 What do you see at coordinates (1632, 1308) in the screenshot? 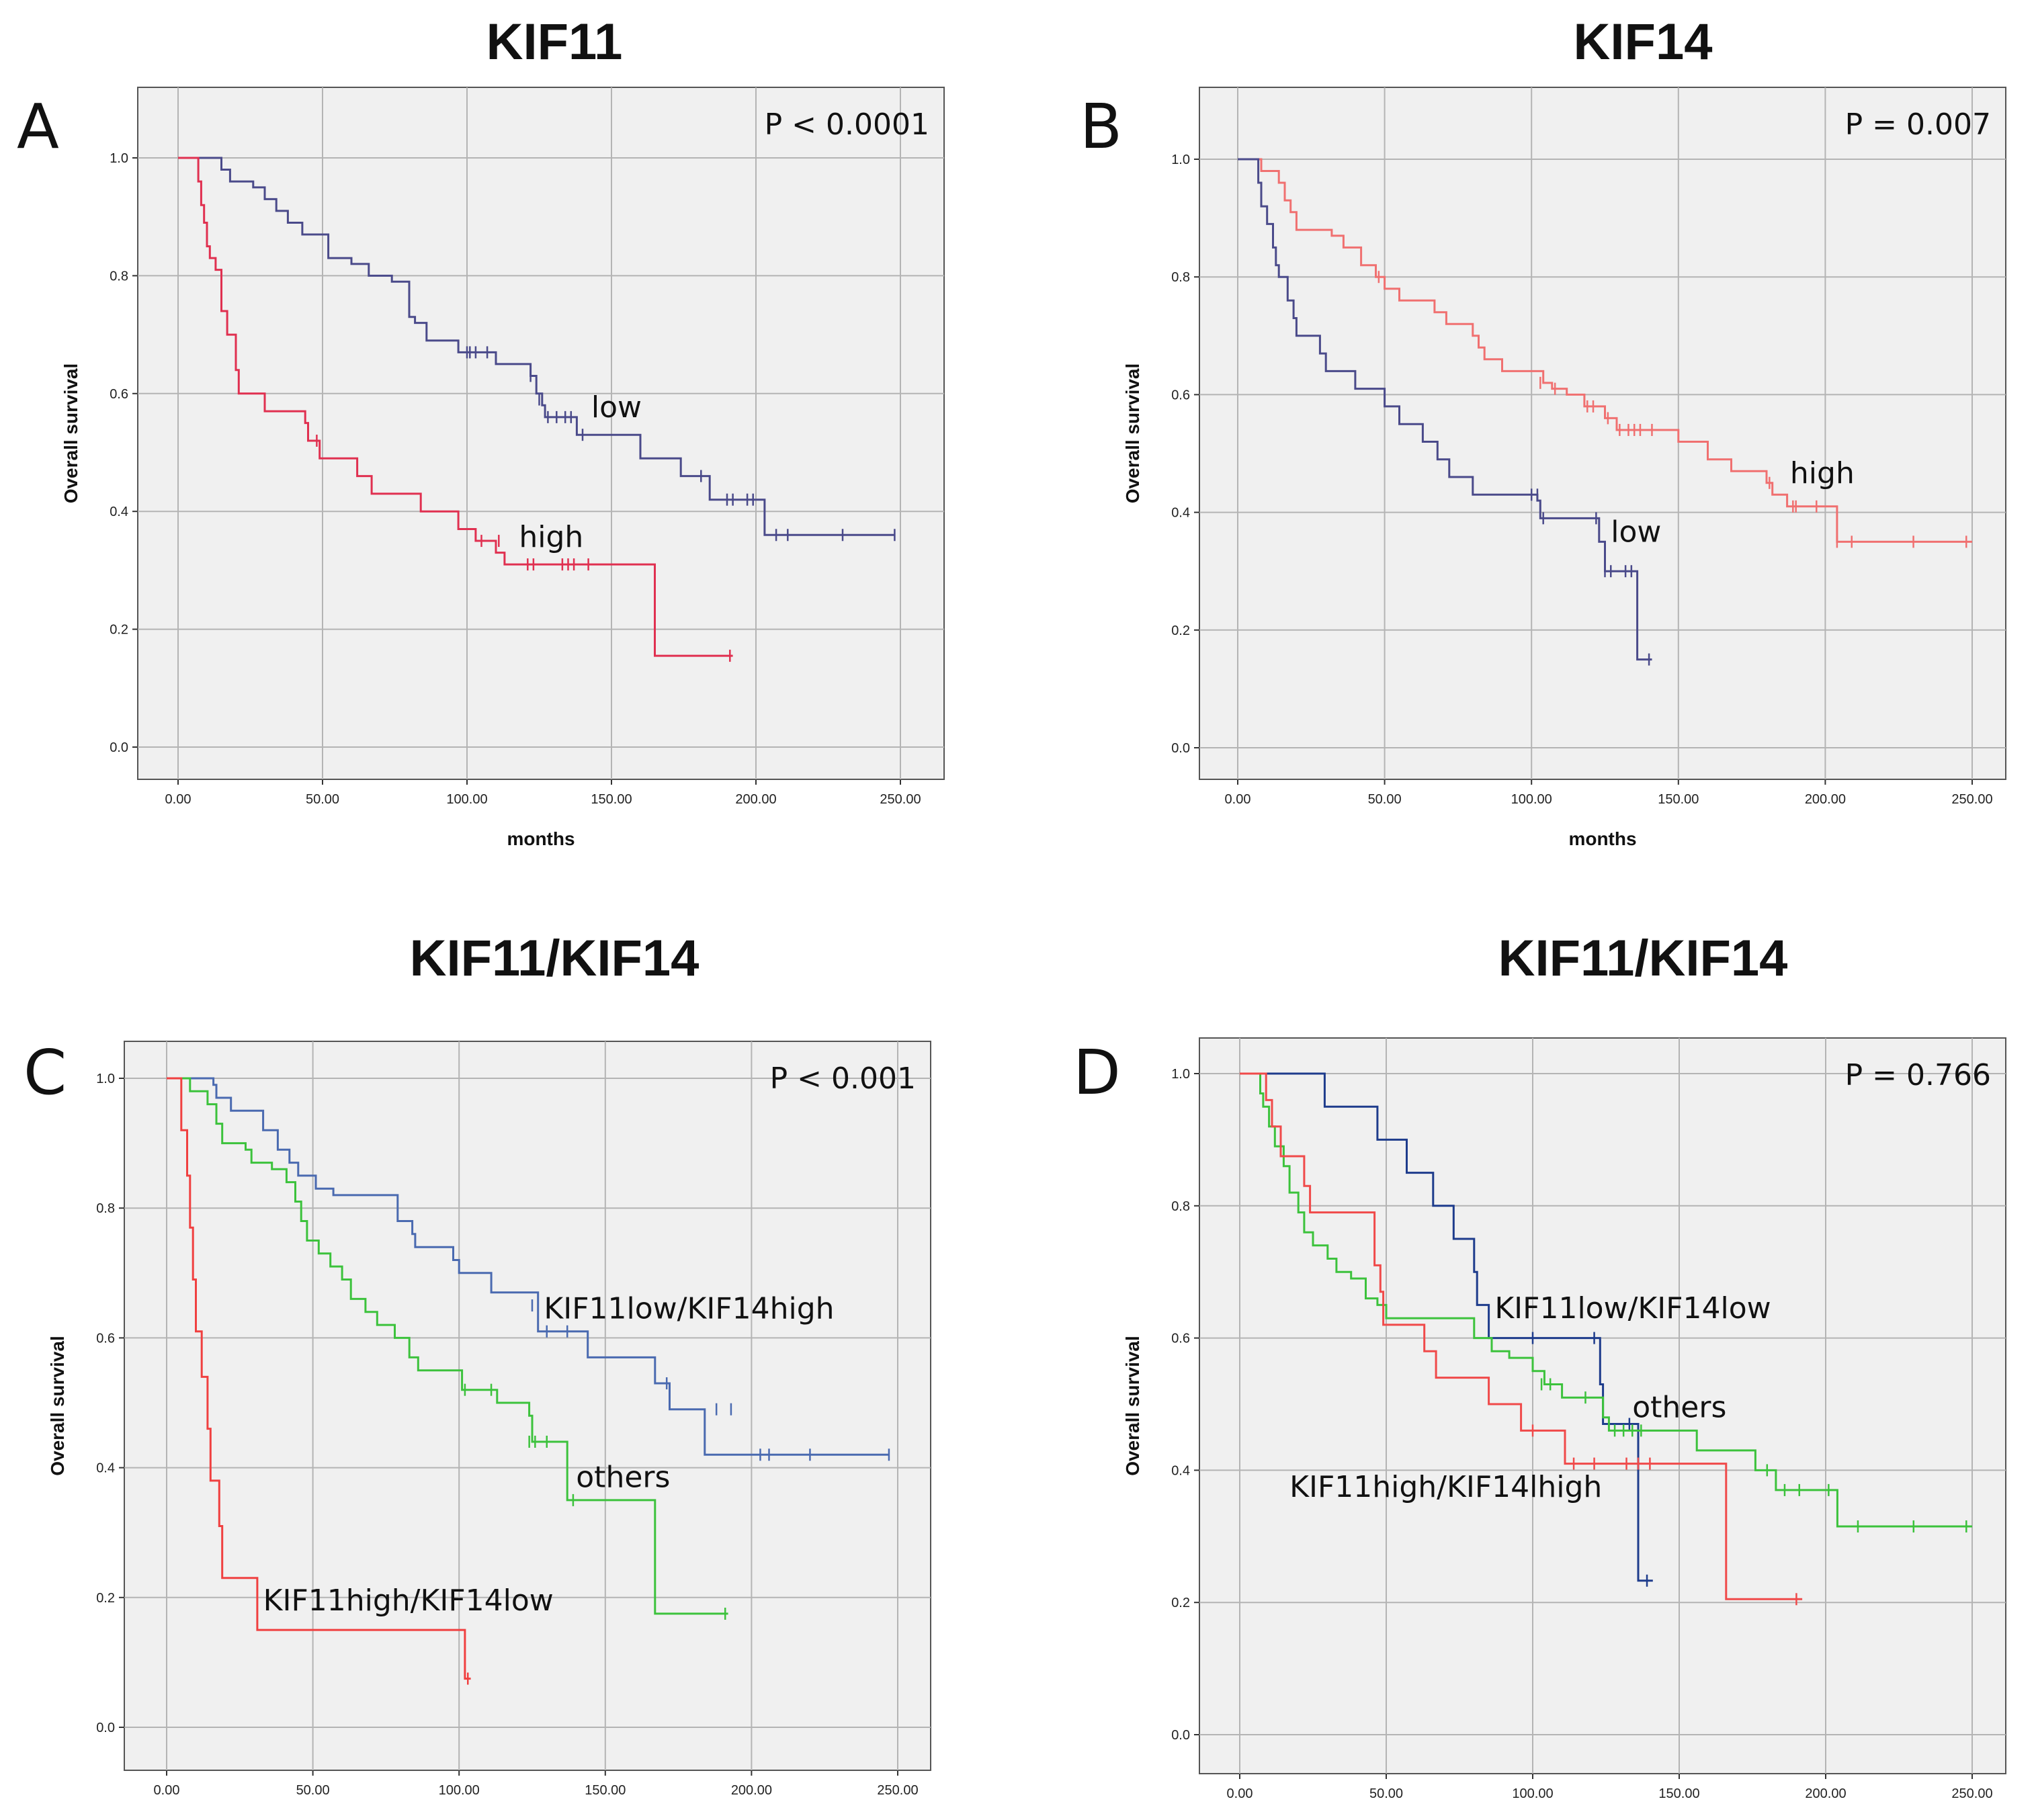
I see `series-label: KIF11low/KIF14low` at bounding box center [1632, 1308].